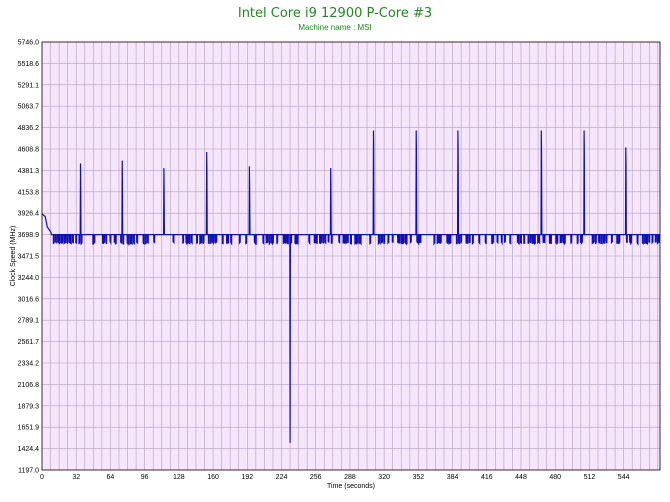  What do you see at coordinates (179, 477) in the screenshot?
I see `x-tick-label: 128` at bounding box center [179, 477].